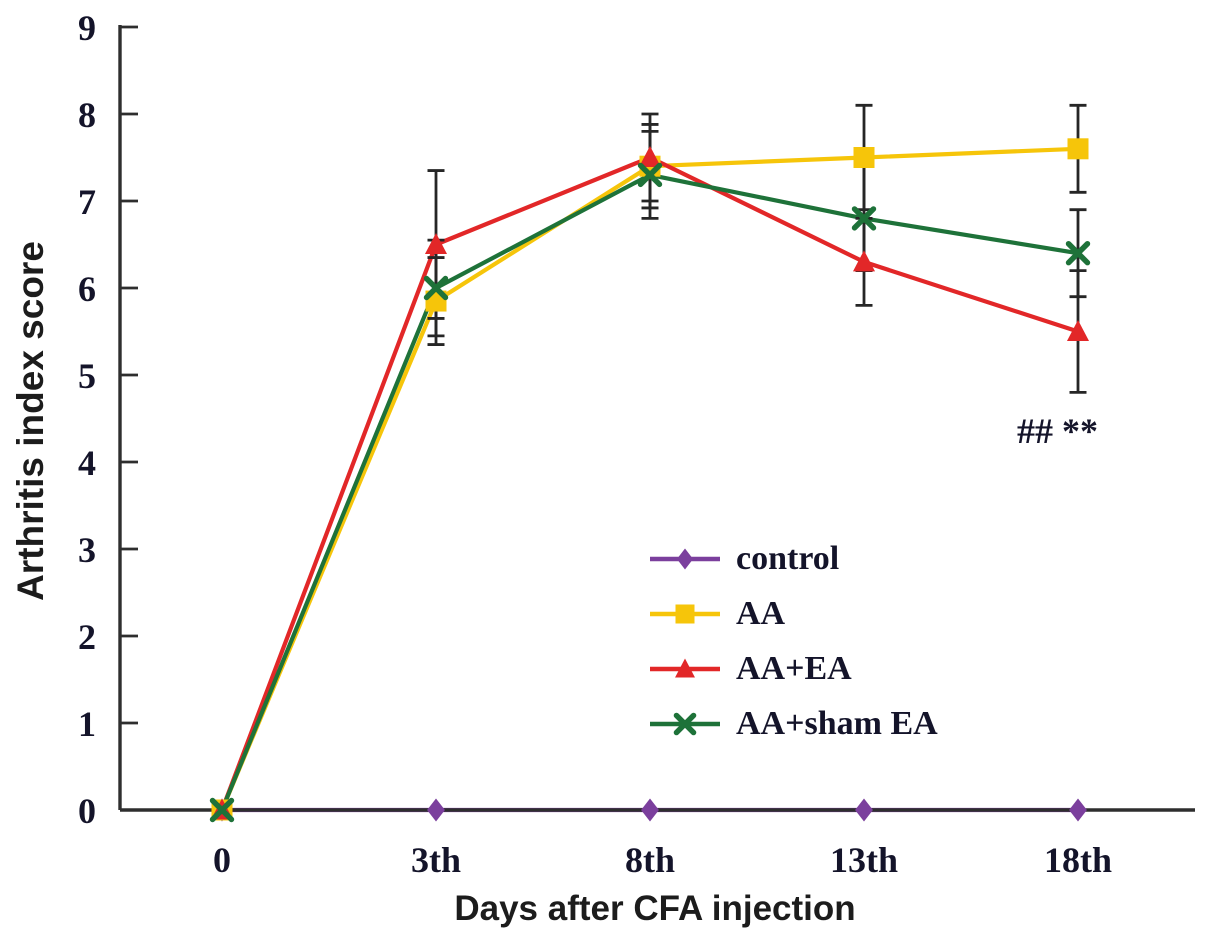  What do you see at coordinates (793, 613) in the screenshot?
I see `legend-item-aa: AA` at bounding box center [793, 613].